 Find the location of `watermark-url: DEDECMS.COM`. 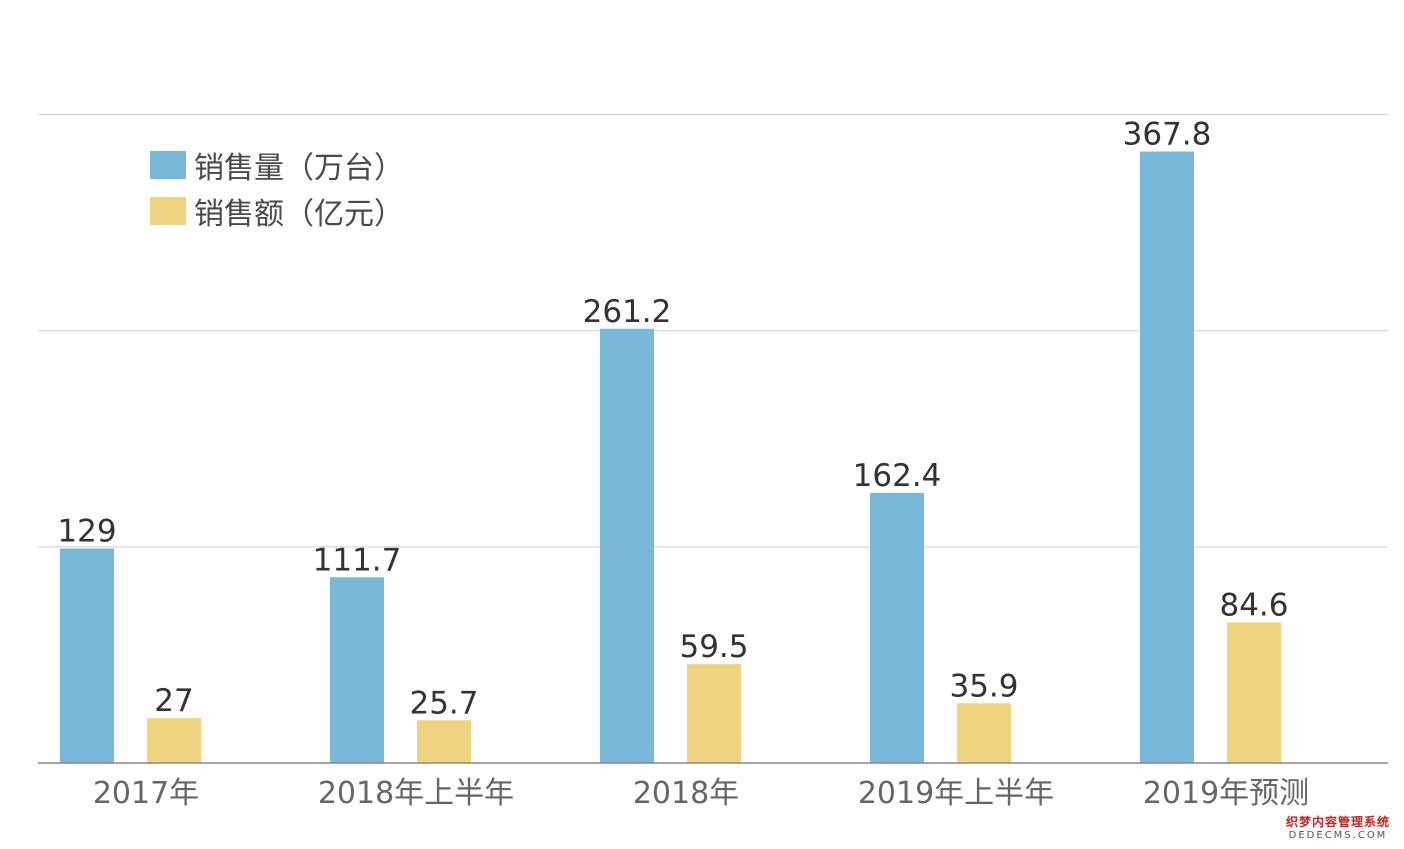

watermark-url: DEDECMS.COM is located at coordinates (1338, 835).